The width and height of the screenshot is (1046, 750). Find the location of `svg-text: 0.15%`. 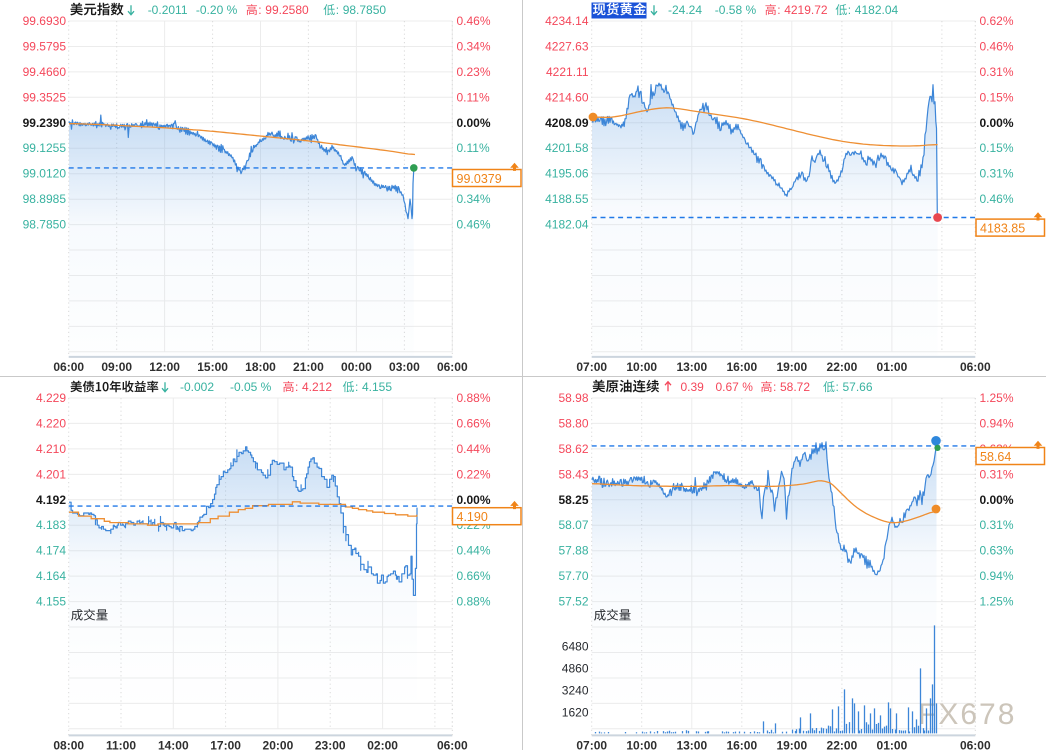

svg-text: 0.15% is located at coordinates (997, 97).